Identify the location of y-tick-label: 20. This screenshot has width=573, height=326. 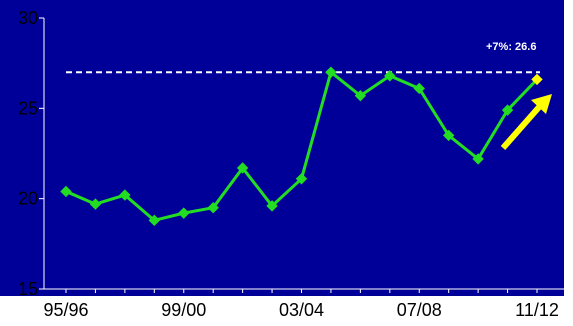
(28, 199).